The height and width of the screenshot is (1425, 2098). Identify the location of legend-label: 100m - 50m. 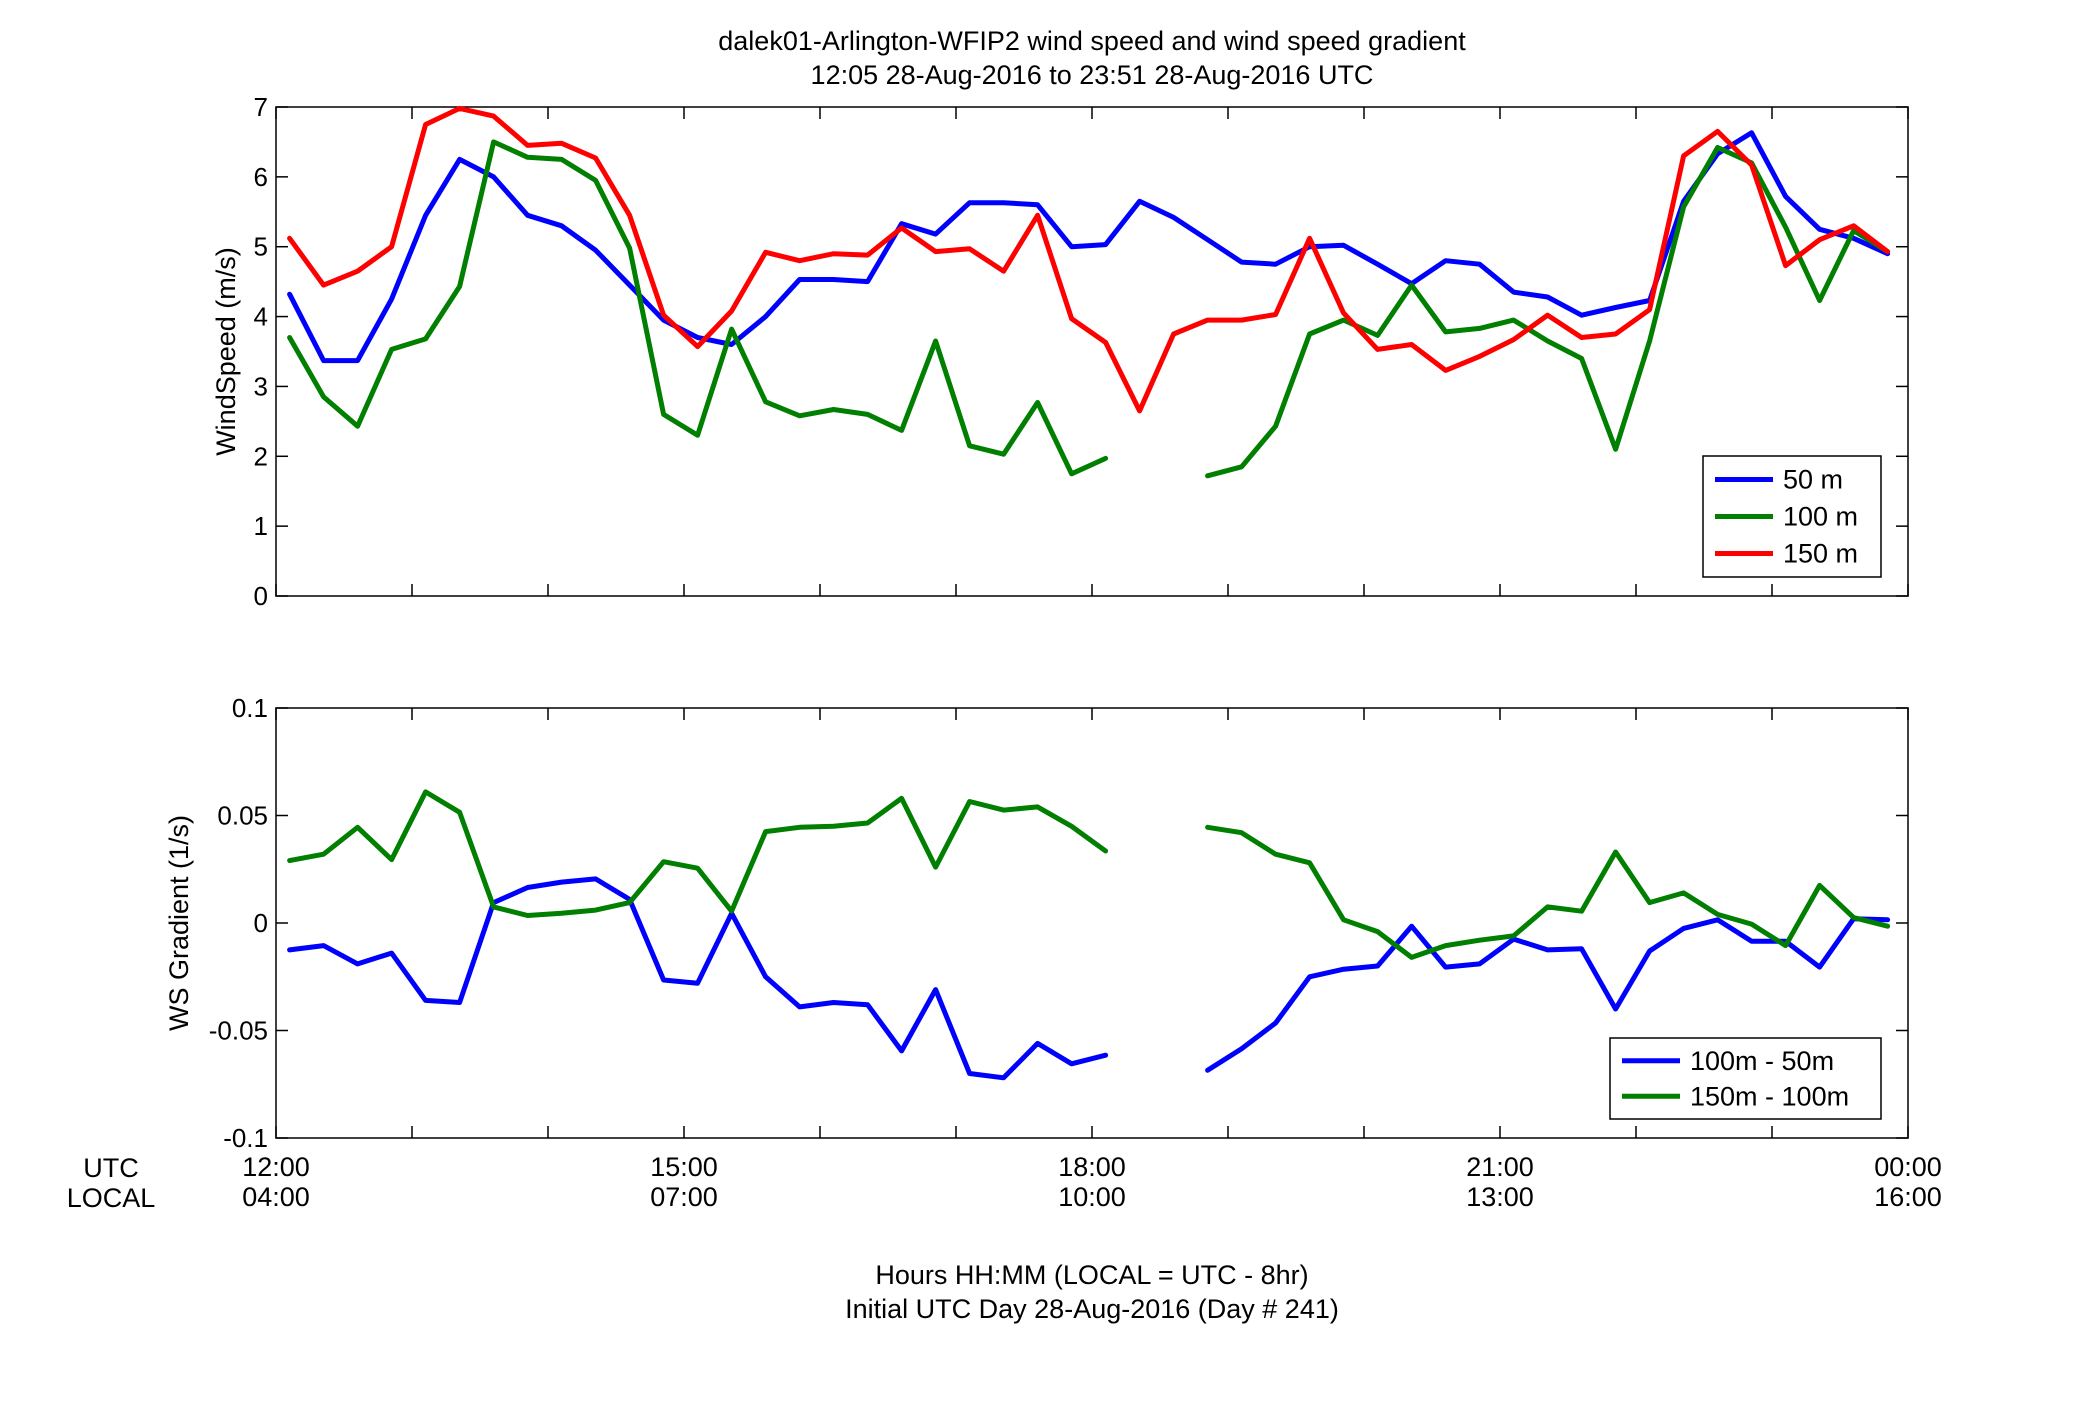
(1762, 1061).